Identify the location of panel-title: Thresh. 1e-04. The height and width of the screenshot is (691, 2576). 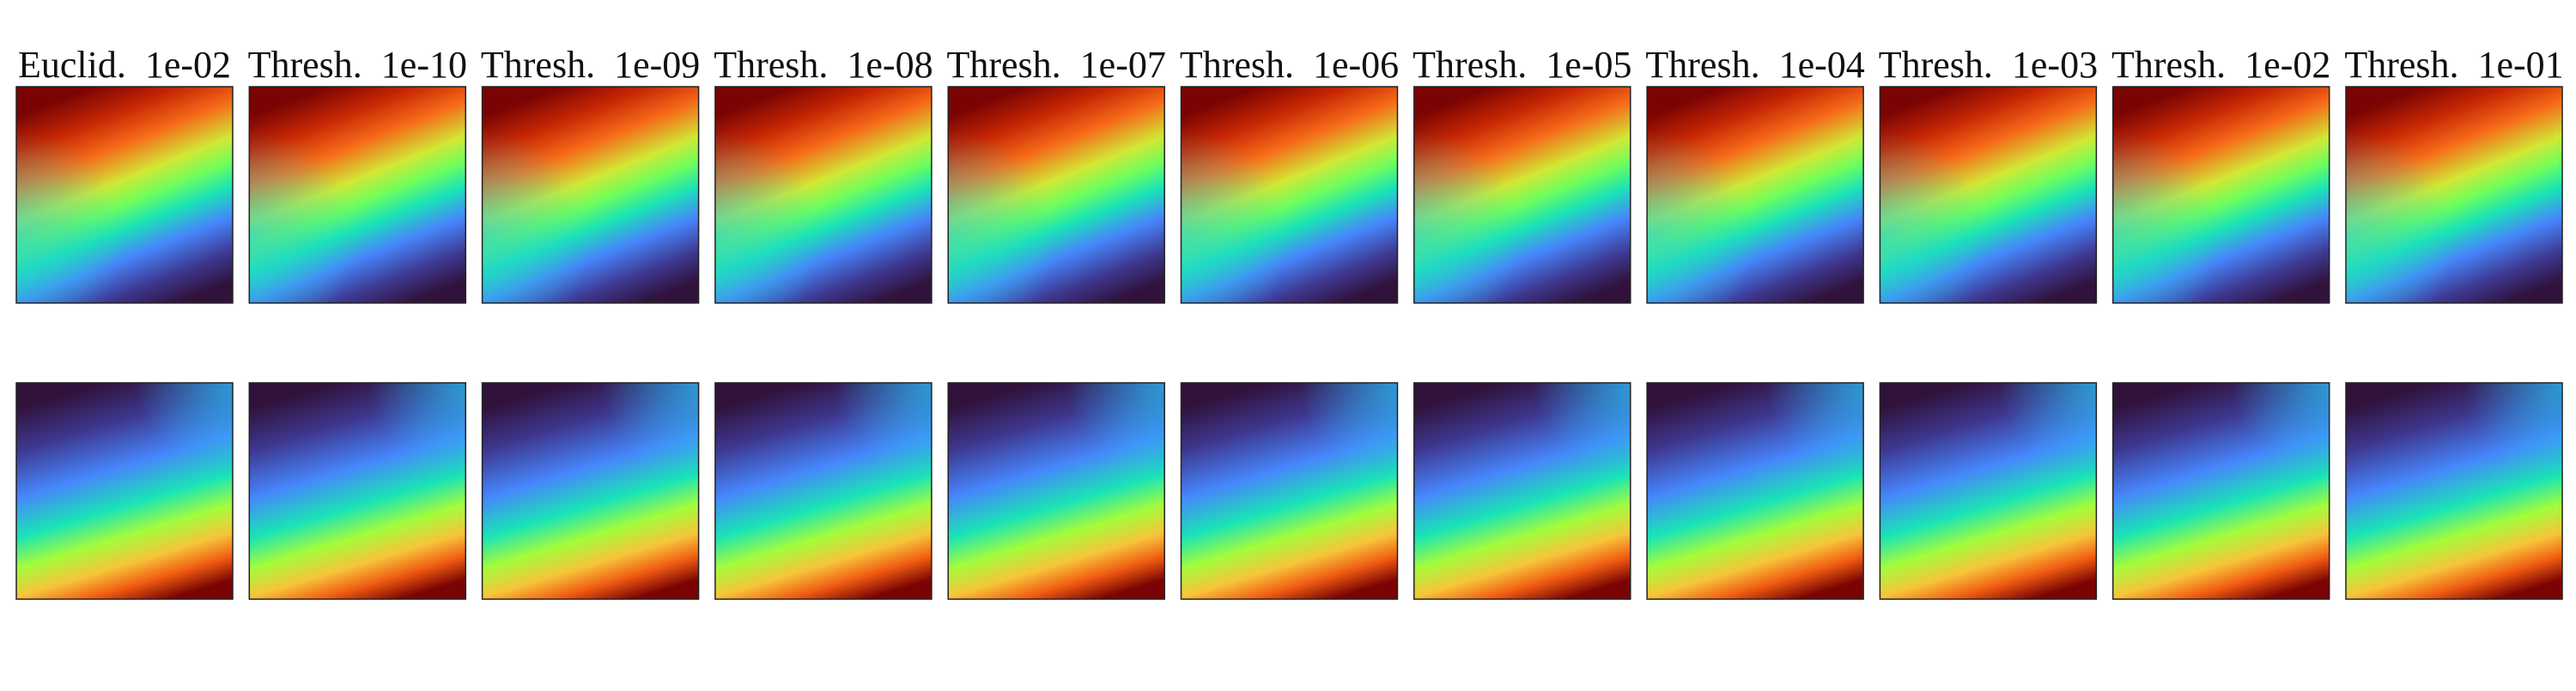
(1755, 65).